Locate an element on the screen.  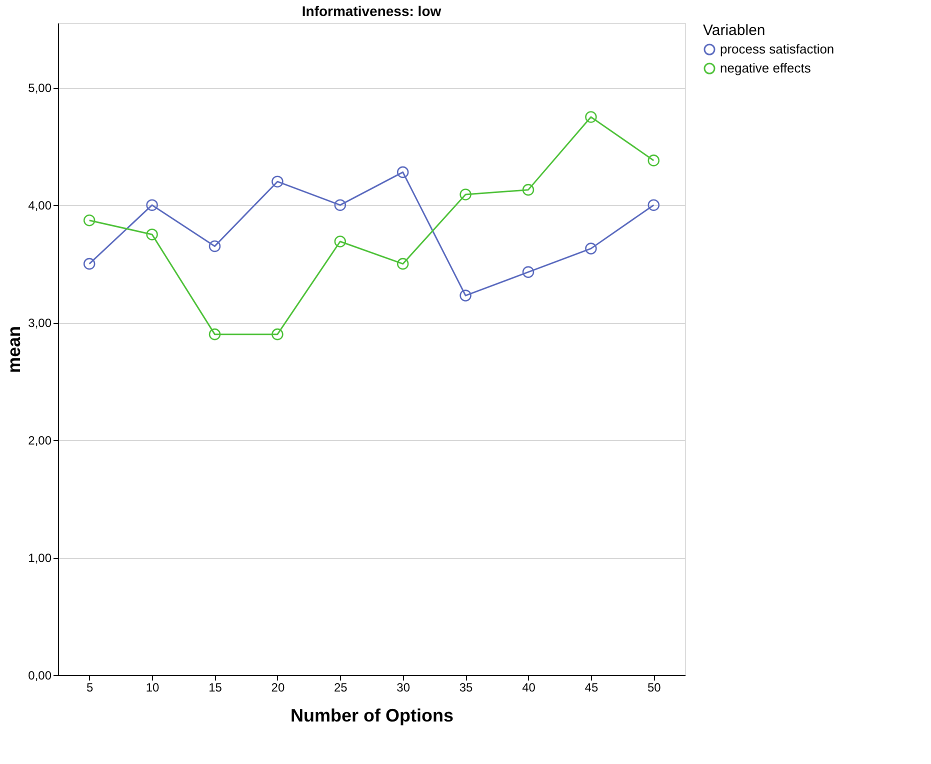
legend-label: process satisfaction is located at coordinates (777, 49).